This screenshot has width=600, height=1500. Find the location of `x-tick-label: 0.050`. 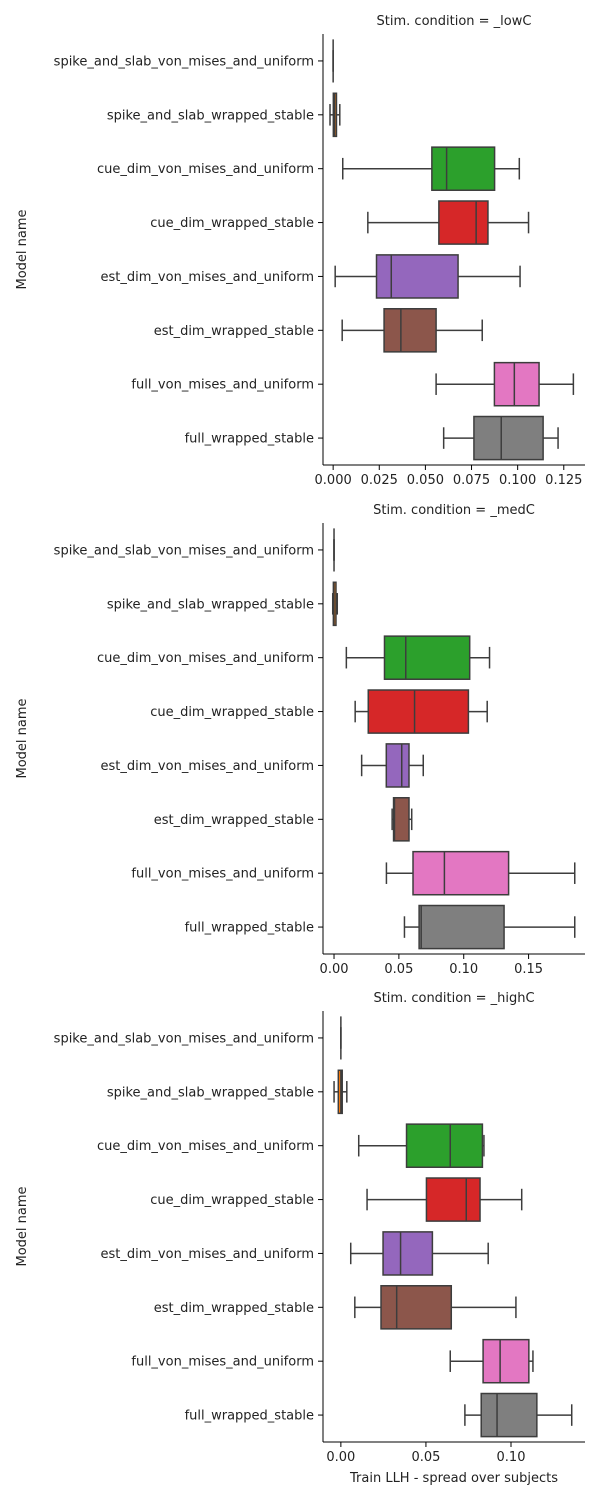

x-tick-label: 0.050 is located at coordinates (425, 480).